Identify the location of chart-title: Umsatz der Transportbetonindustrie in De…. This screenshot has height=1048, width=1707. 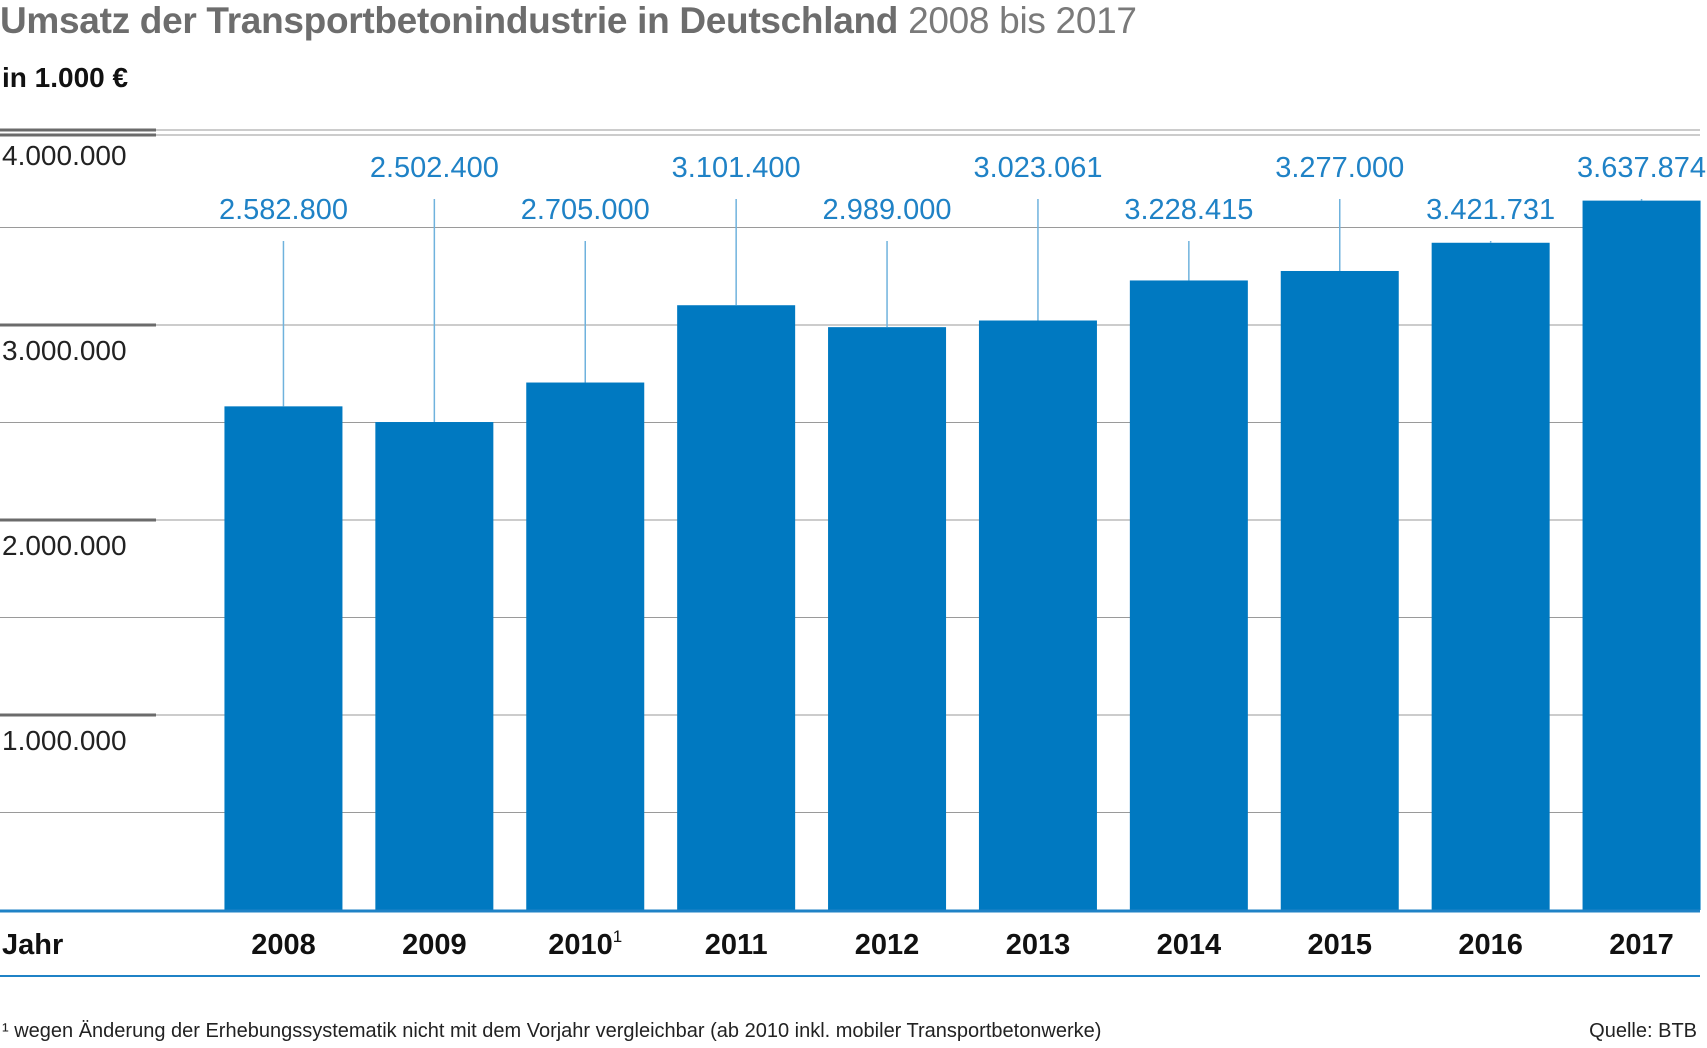
(568, 21).